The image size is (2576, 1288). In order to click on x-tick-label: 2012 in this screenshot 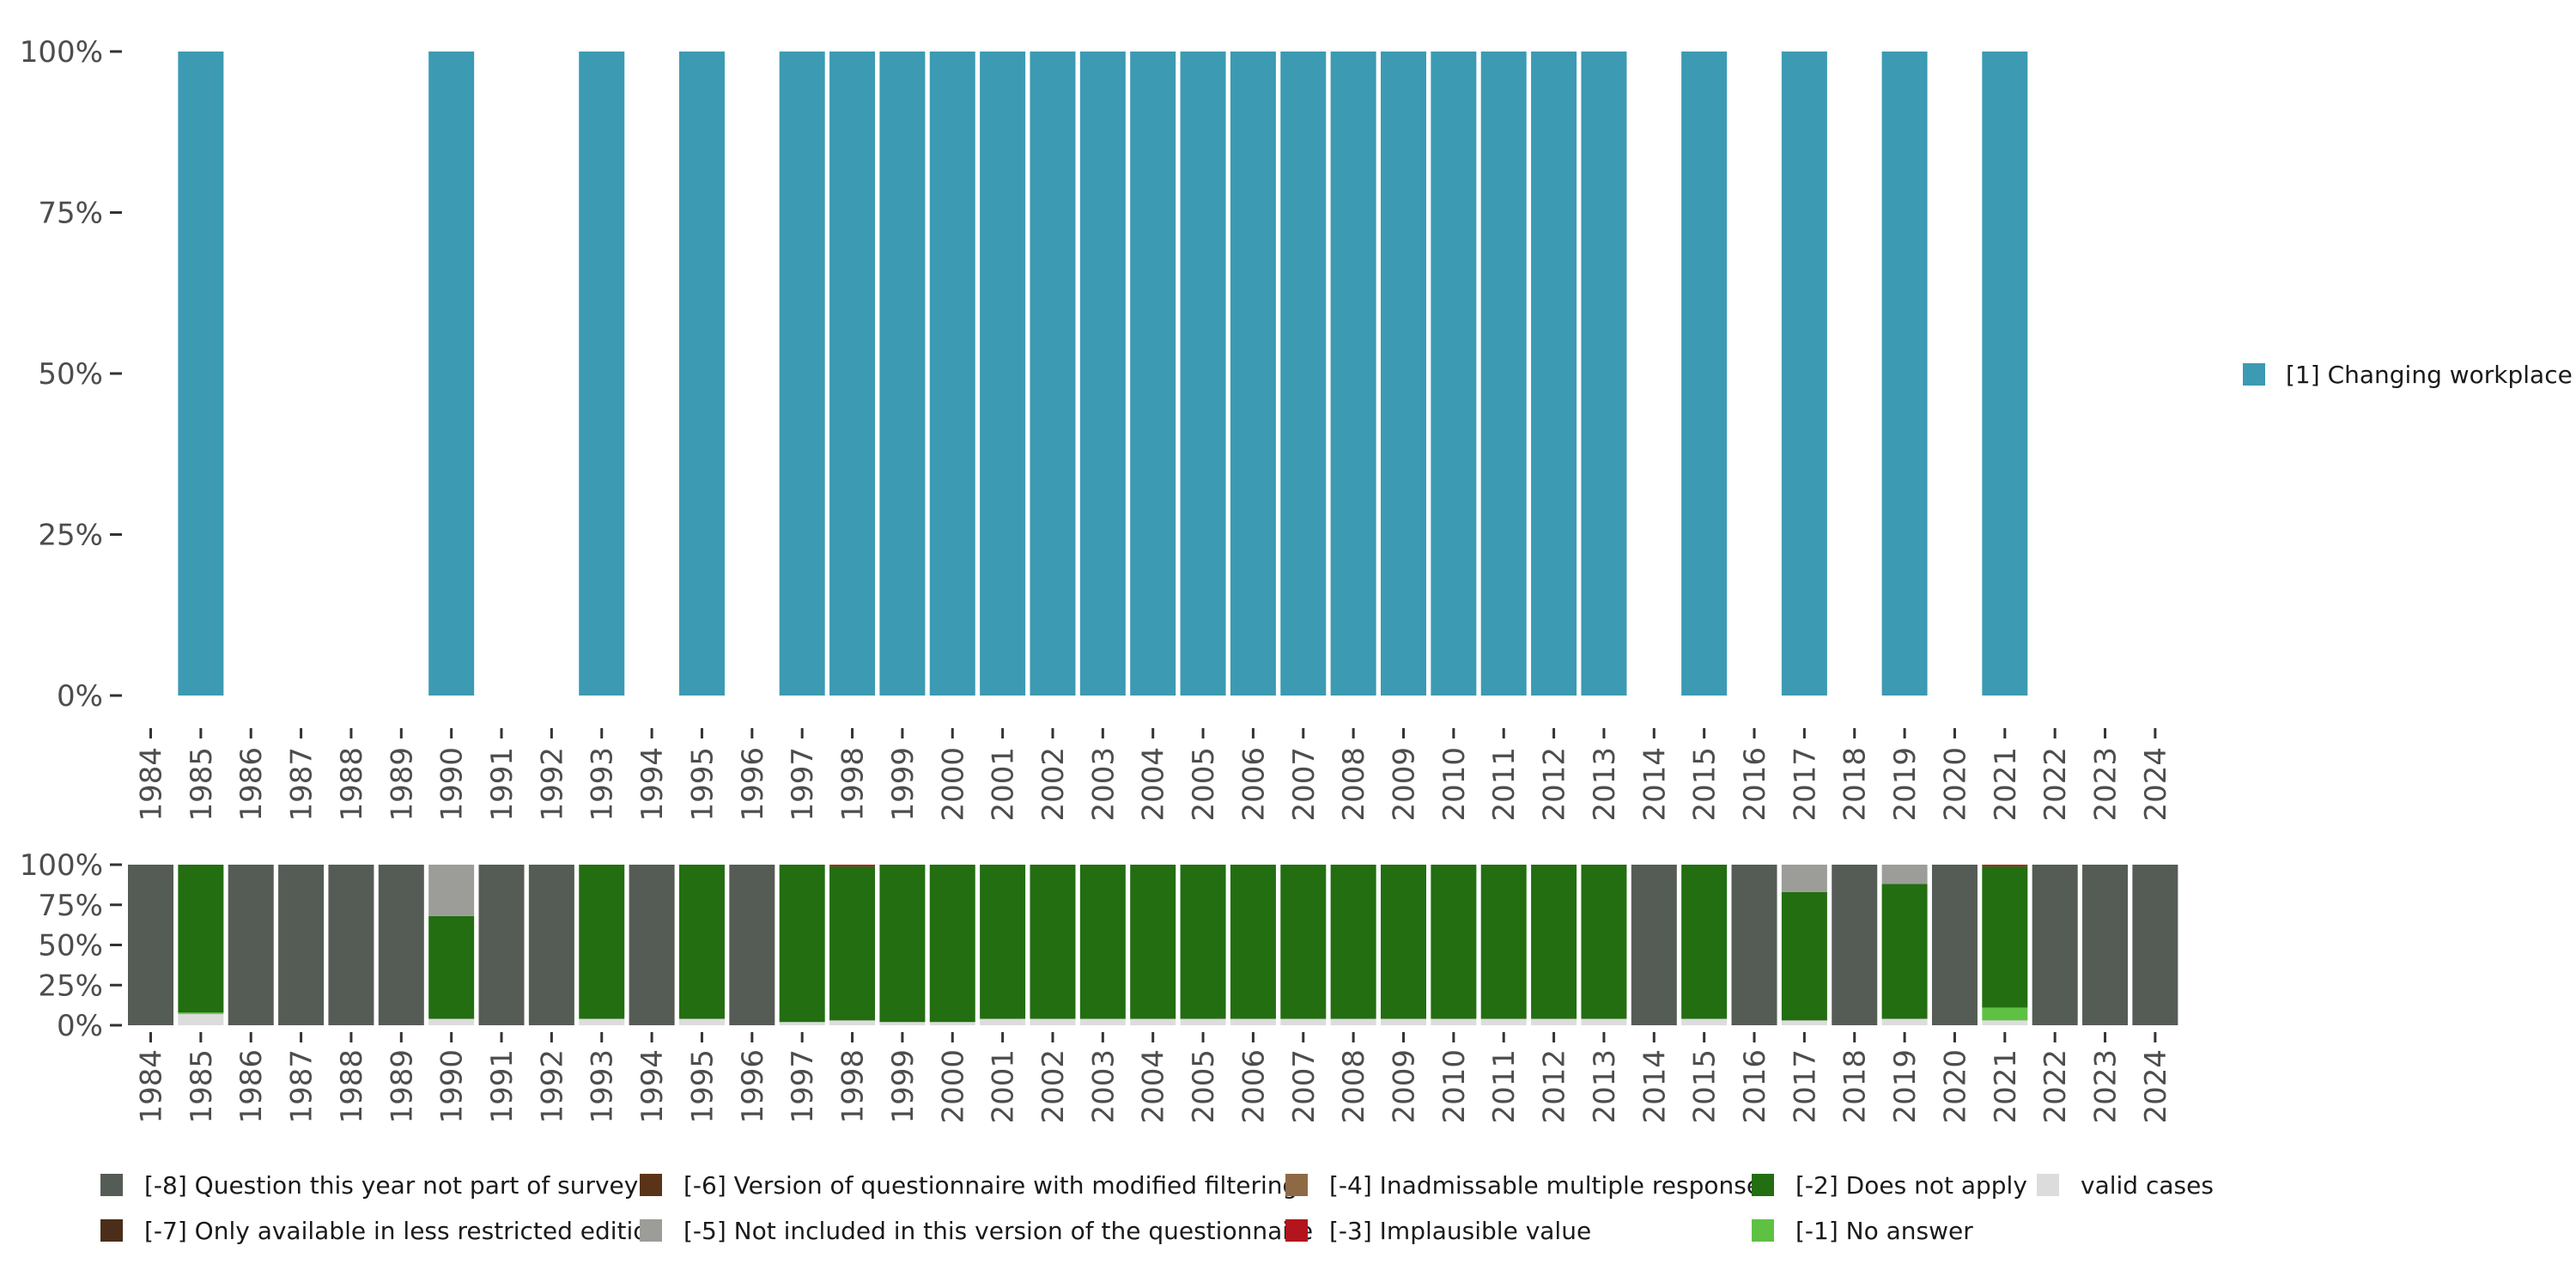, I will do `click(1555, 1086)`.